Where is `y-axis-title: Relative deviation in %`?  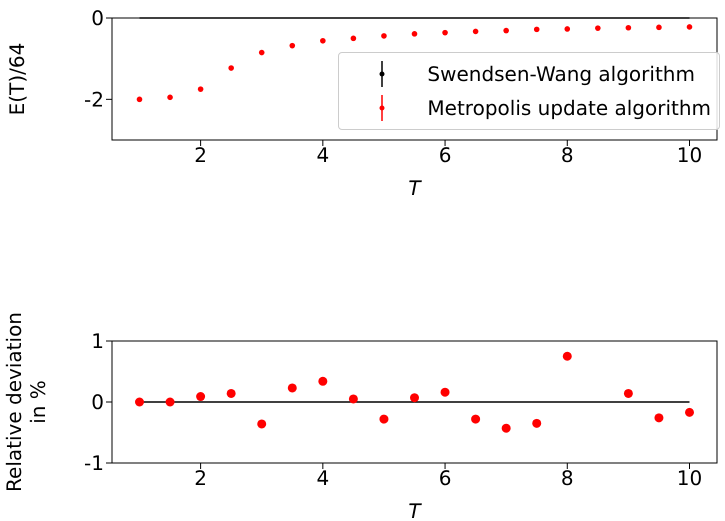
y-axis-title: Relative deviation in % is located at coordinates (26, 402).